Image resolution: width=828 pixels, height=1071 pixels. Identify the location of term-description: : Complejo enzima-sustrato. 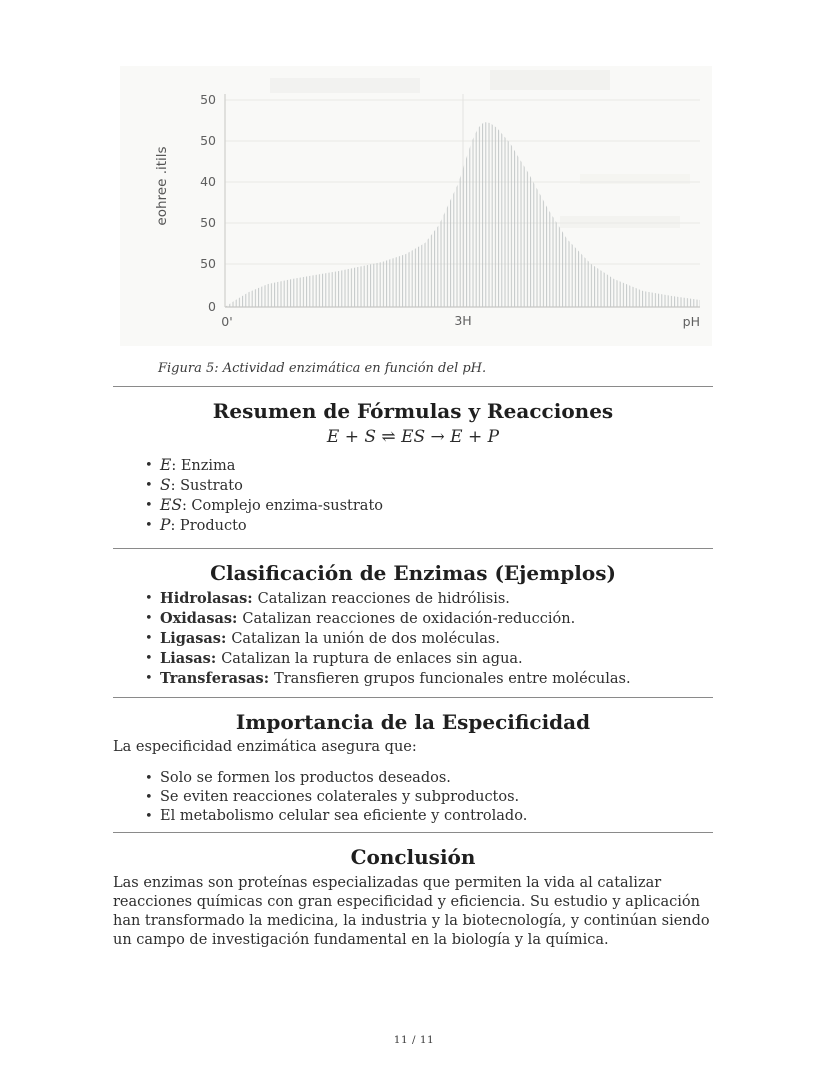
(282, 506).